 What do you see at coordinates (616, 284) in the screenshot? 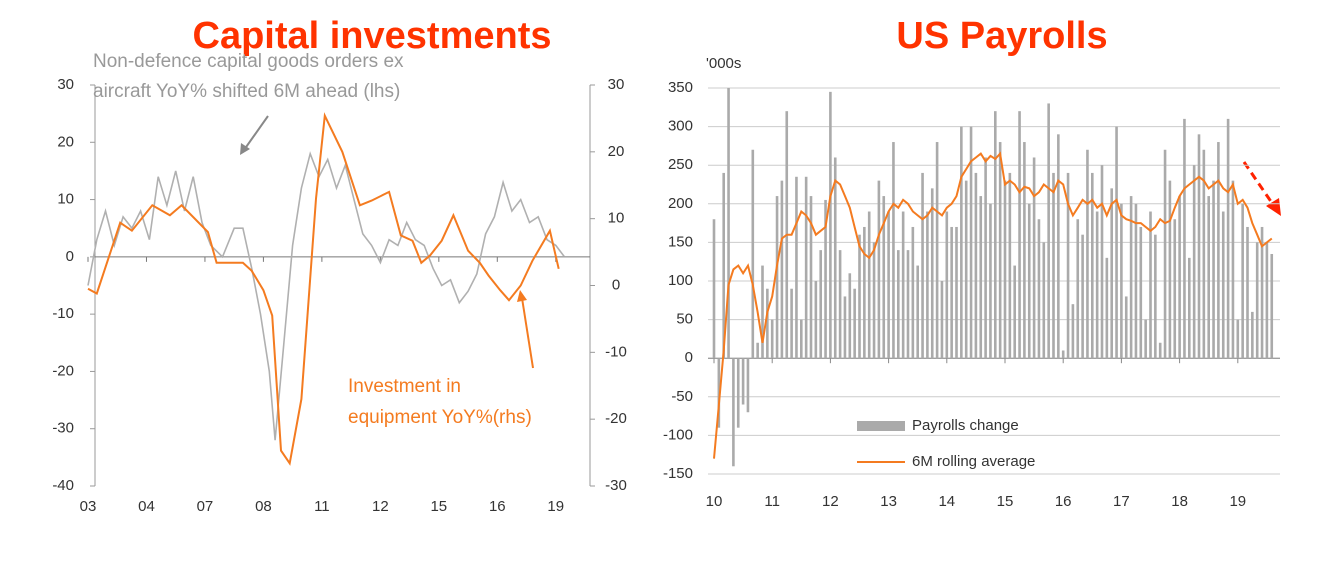
I see `y2-tick-label: 0` at bounding box center [616, 284].